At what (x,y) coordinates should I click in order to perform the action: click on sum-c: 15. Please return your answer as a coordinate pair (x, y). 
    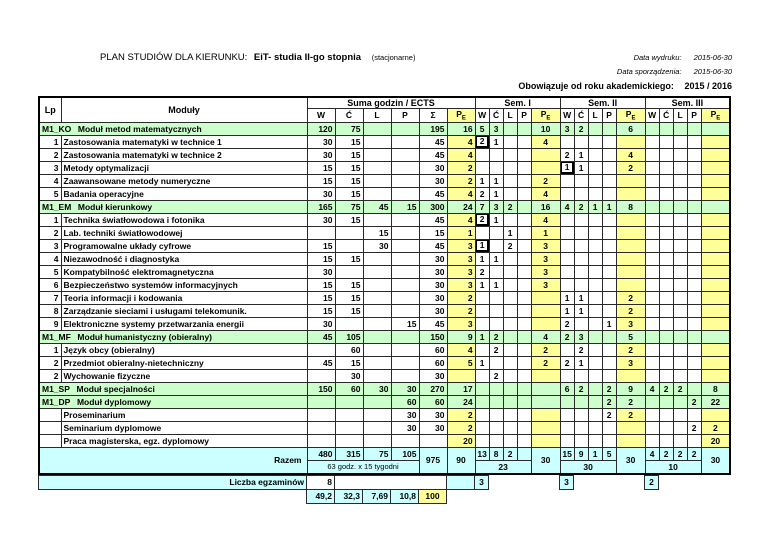
    Looking at the image, I should click on (349, 219).